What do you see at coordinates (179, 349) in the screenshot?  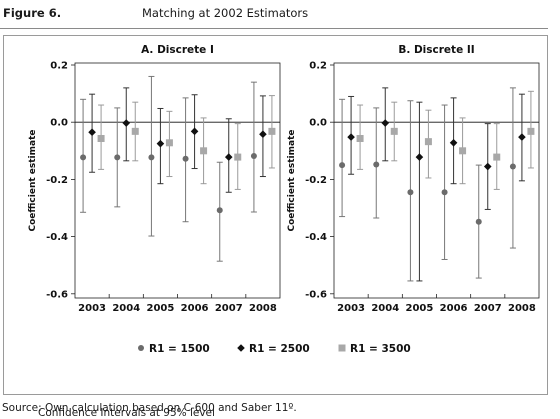 I see `legend-label: R1 = 1500` at bounding box center [179, 349].